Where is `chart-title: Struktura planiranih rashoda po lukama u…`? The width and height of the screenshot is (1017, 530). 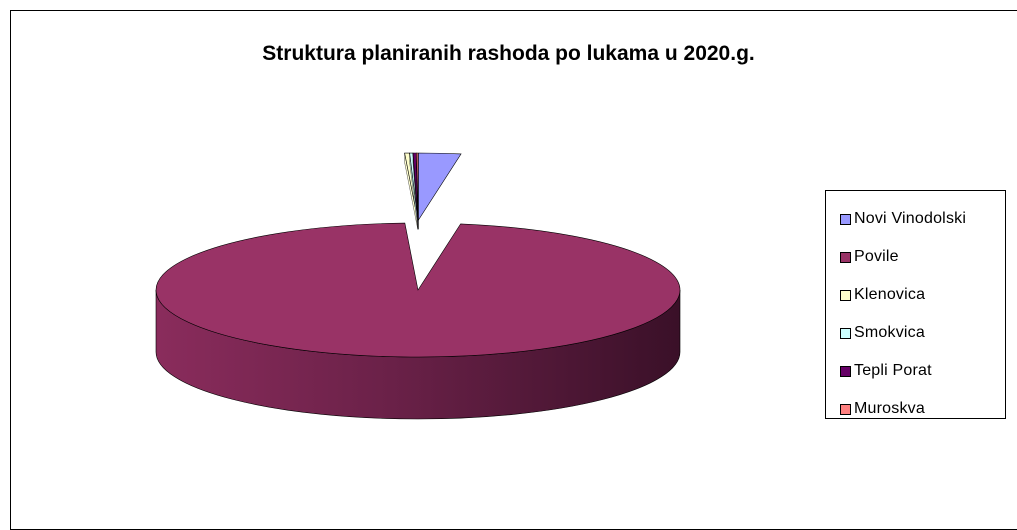 chart-title: Struktura planiranih rashoda po lukama u… is located at coordinates (508, 53).